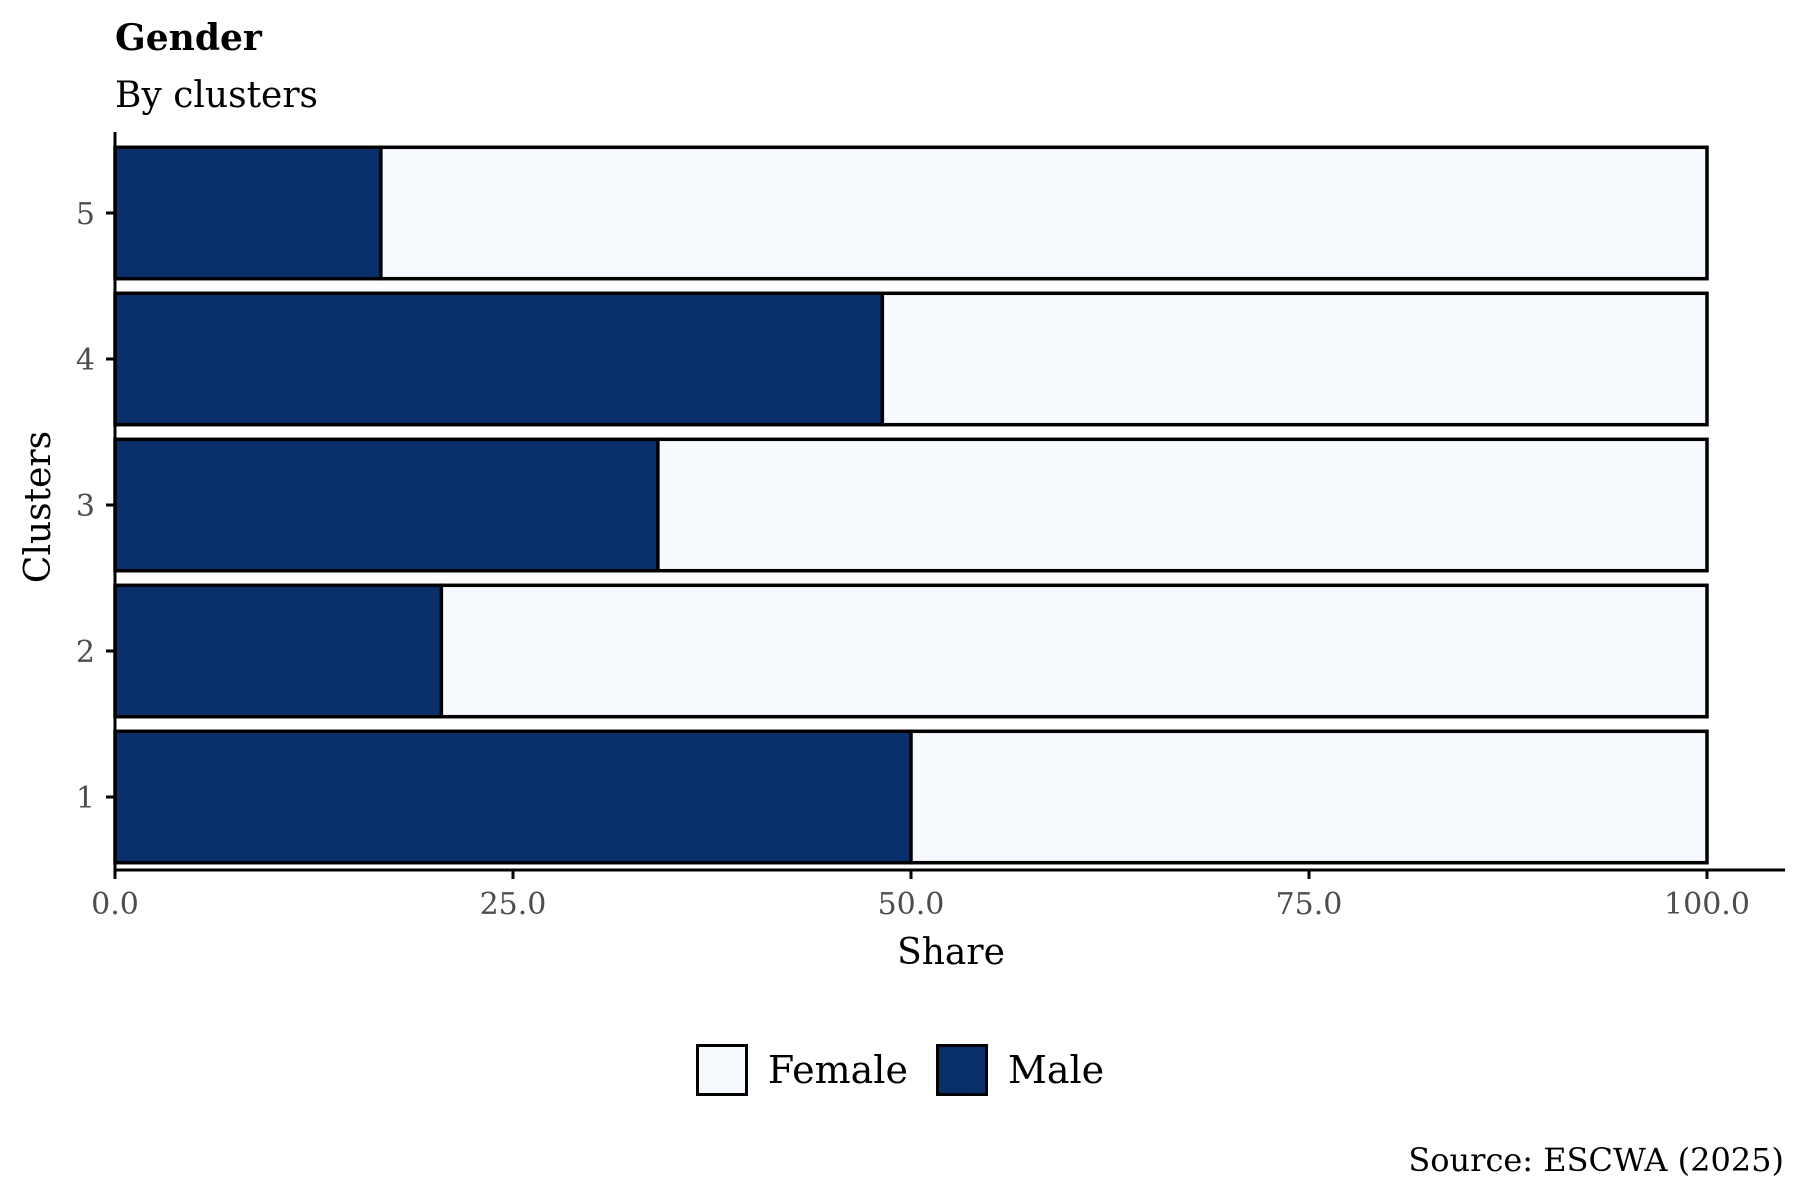  I want to click on y-axis-title: Clusters, so click(38, 507).